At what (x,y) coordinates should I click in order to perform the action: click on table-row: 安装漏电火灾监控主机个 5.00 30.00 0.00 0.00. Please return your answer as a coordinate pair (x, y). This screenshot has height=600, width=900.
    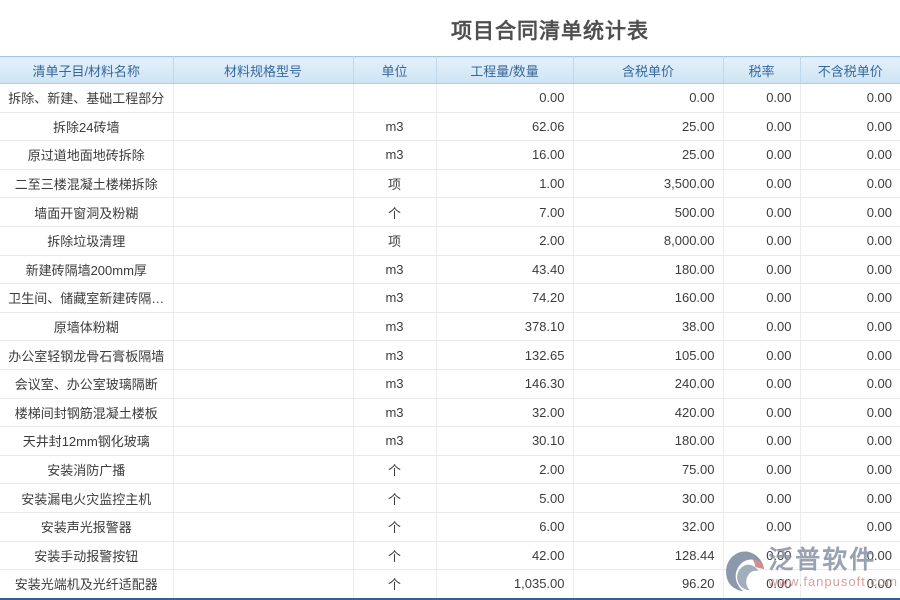
    Looking at the image, I should click on (450, 498).